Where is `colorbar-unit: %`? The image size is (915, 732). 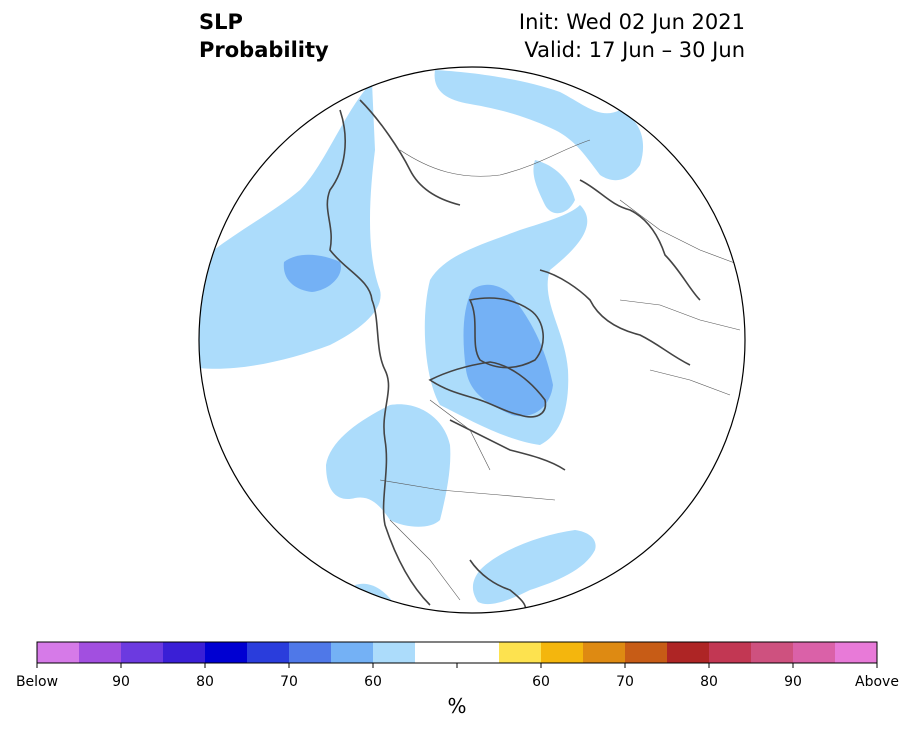 colorbar-unit: % is located at coordinates (457, 706).